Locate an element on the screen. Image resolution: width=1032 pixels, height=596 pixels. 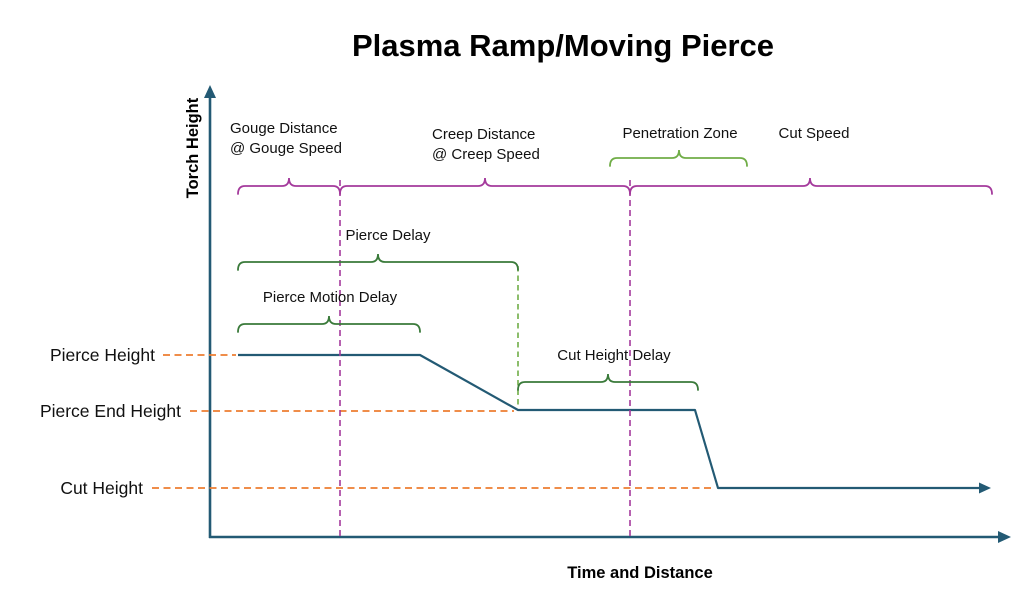
penetration-zone-label: Penetration Zone is located at coordinates (679, 133).